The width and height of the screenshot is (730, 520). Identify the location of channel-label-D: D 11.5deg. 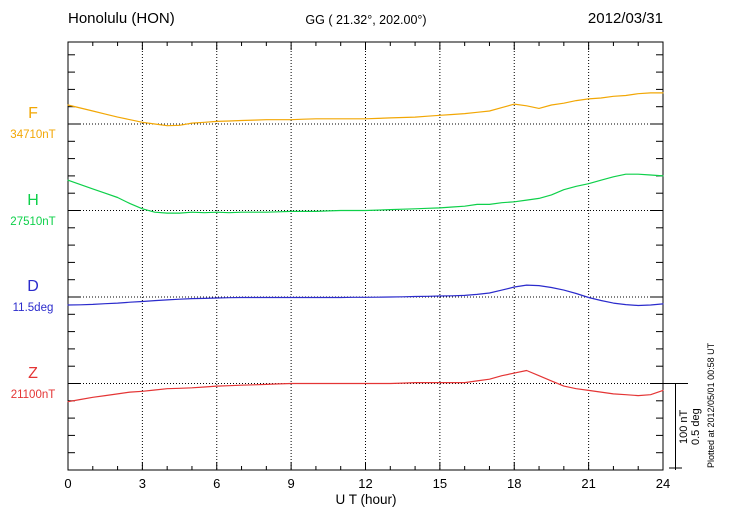
(33, 296).